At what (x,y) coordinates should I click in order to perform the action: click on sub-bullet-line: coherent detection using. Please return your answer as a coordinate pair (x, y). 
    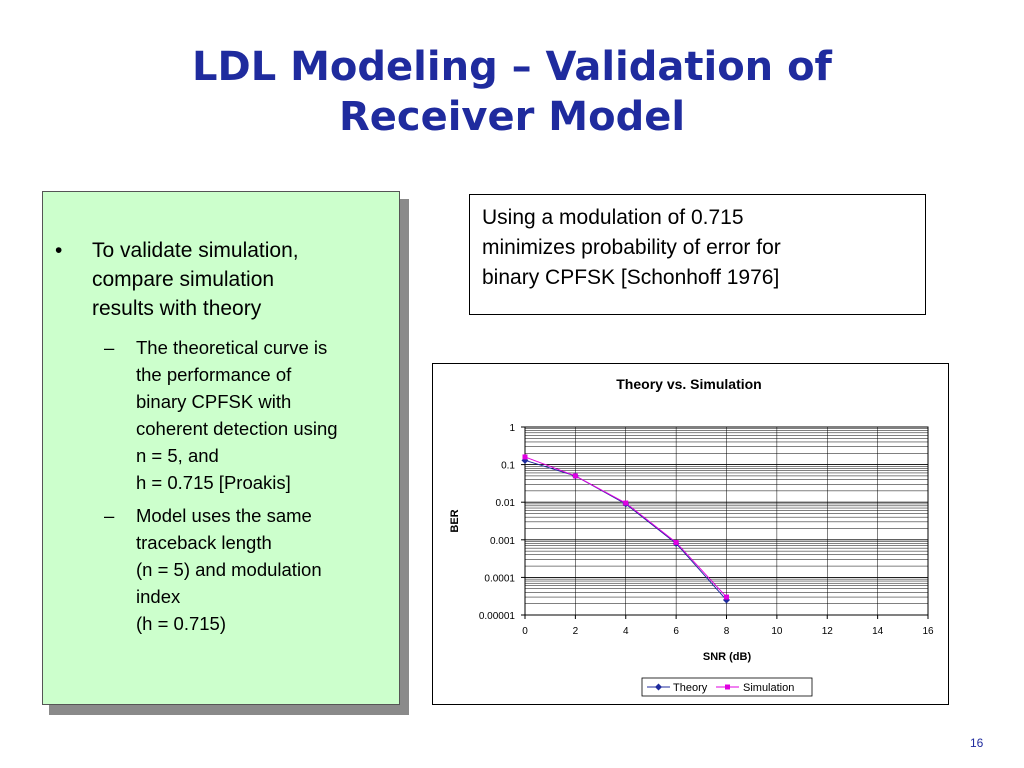
    Looking at the image, I should click on (237, 428).